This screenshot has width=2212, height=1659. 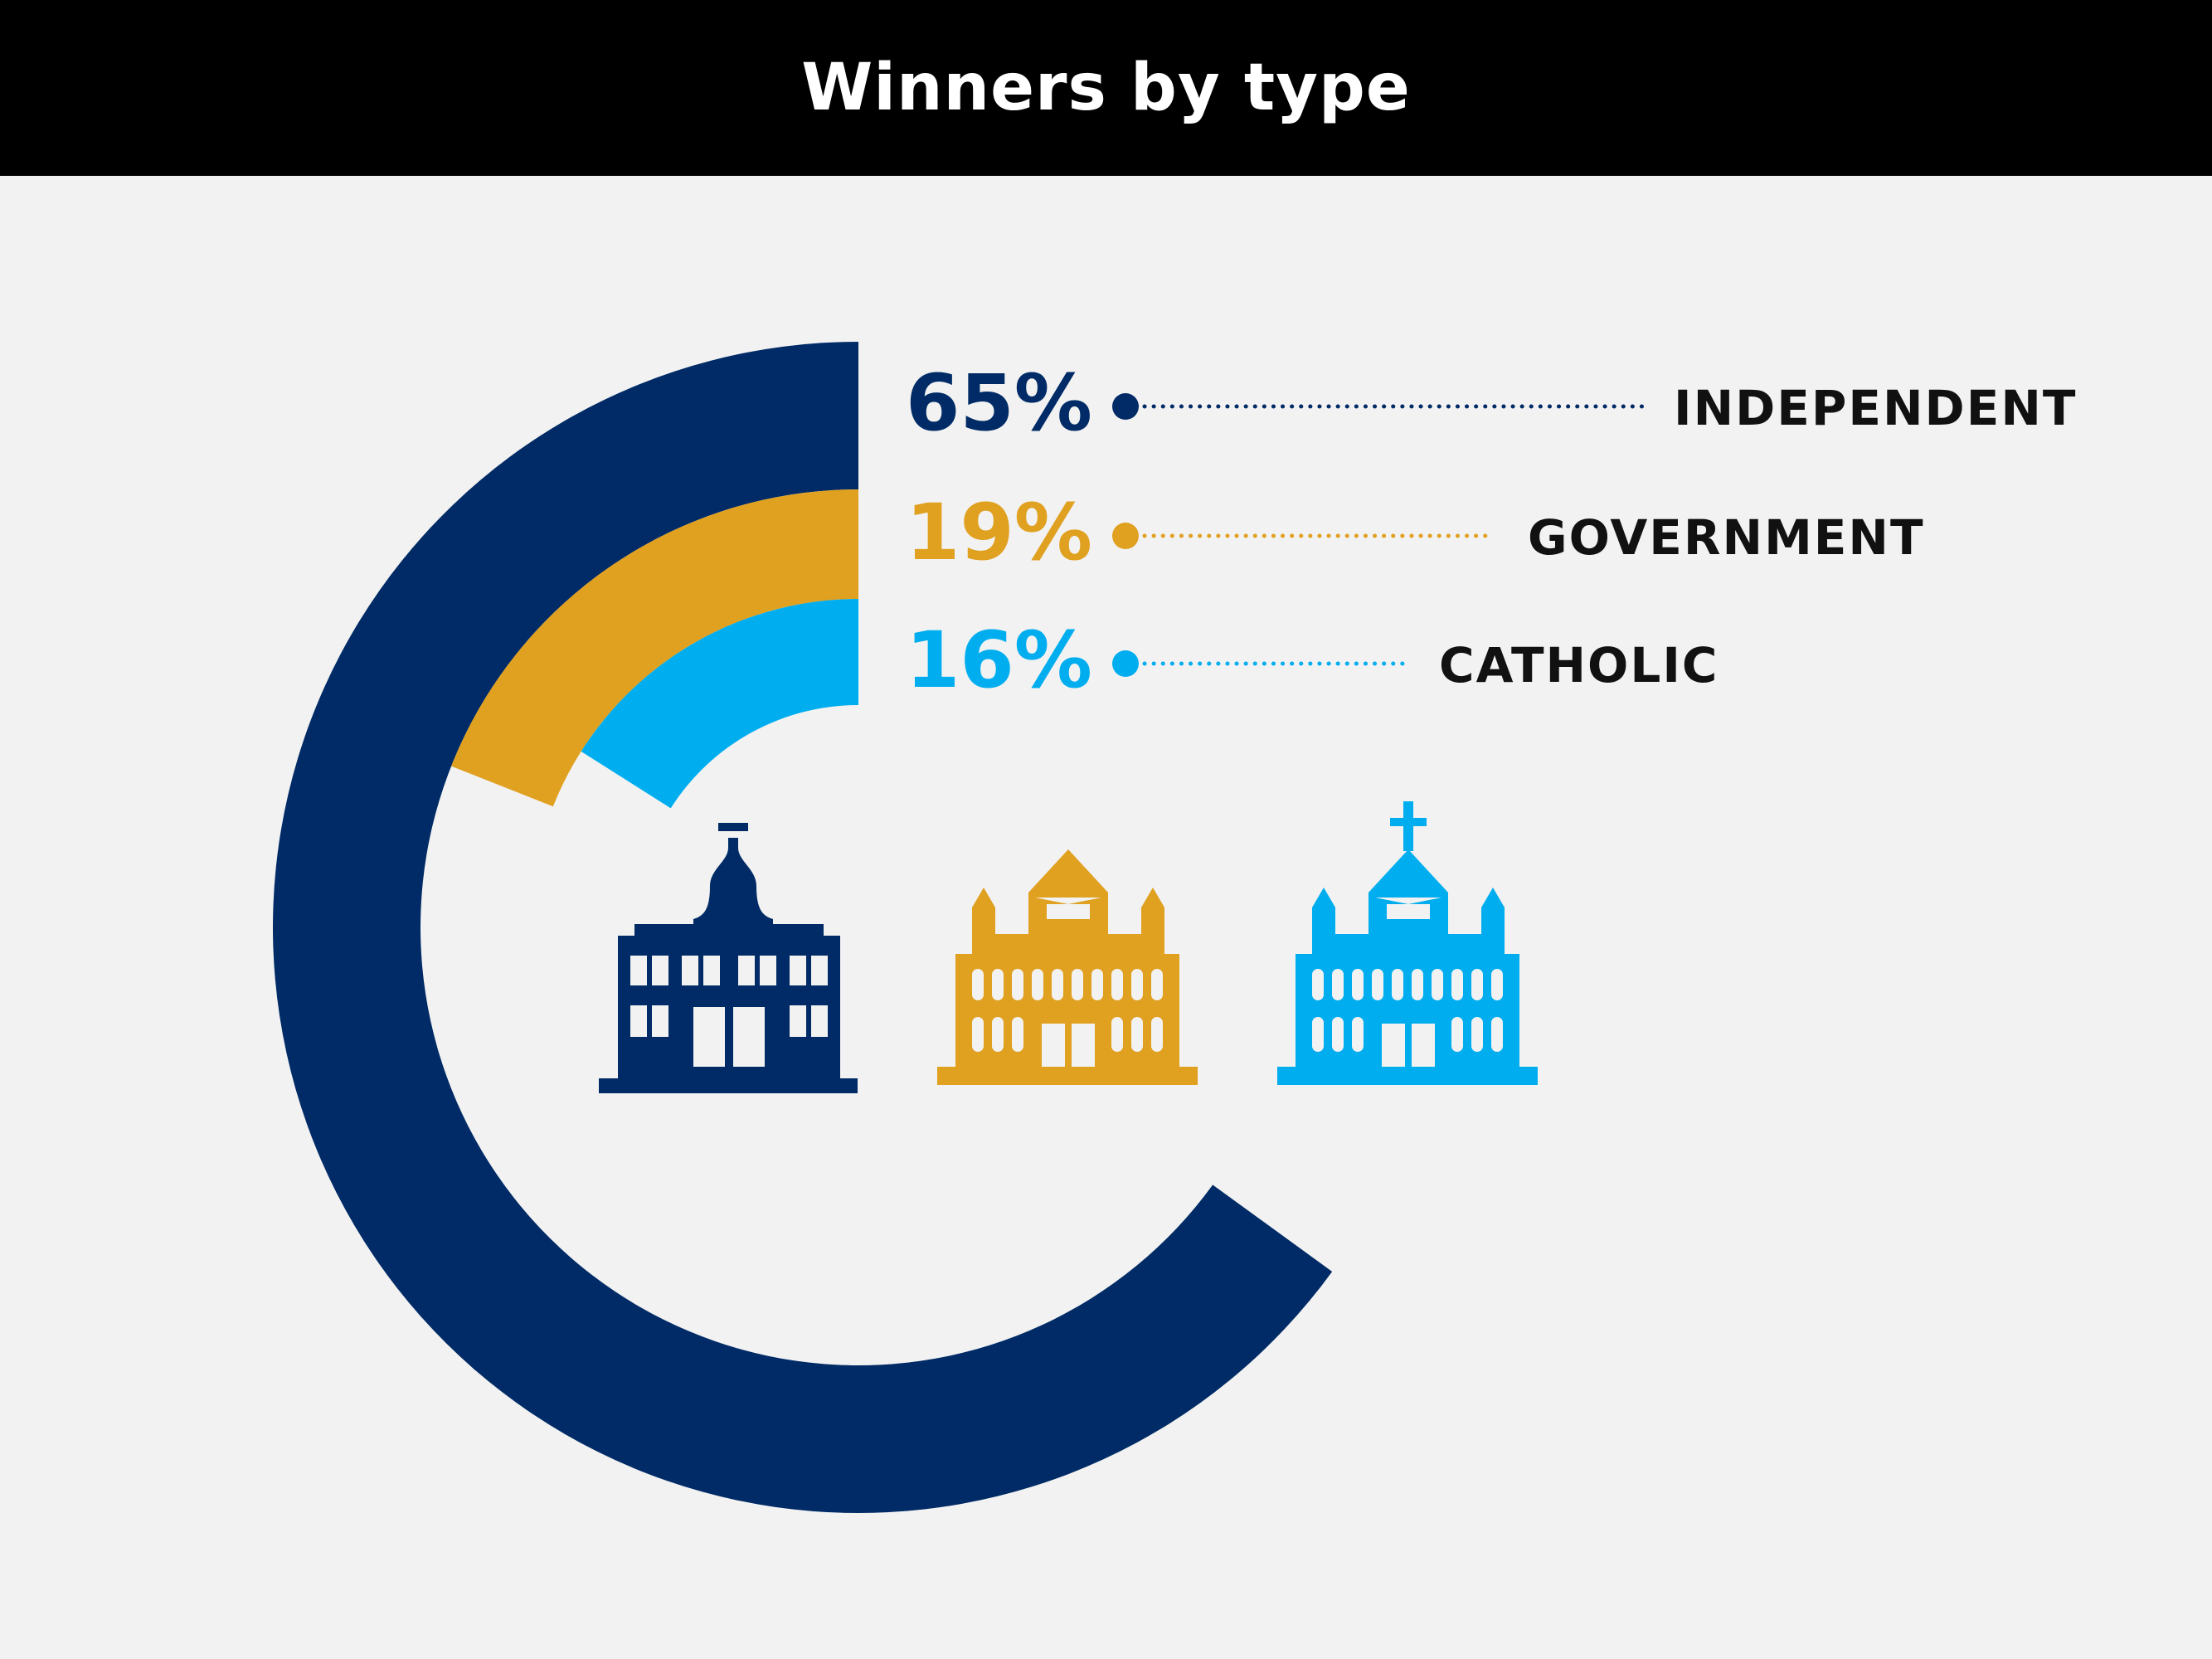 I want to click on title-bar: Winners by type, so click(x=1106, y=88).